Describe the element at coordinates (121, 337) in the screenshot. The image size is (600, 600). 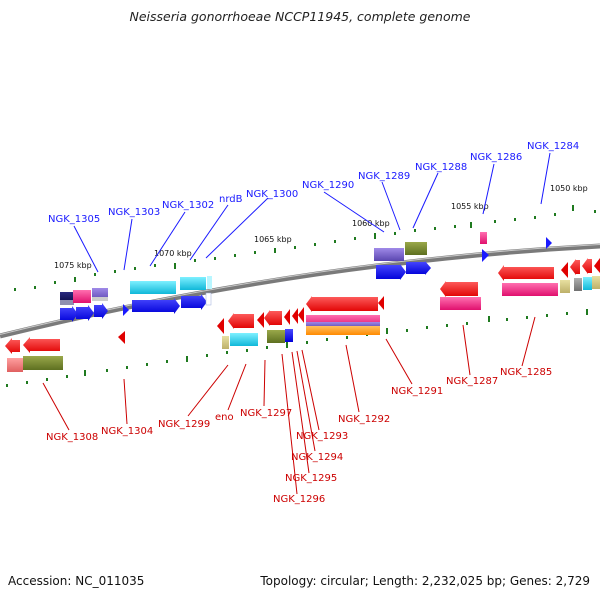
I see `gene-ngk-1304-arrow` at that location.